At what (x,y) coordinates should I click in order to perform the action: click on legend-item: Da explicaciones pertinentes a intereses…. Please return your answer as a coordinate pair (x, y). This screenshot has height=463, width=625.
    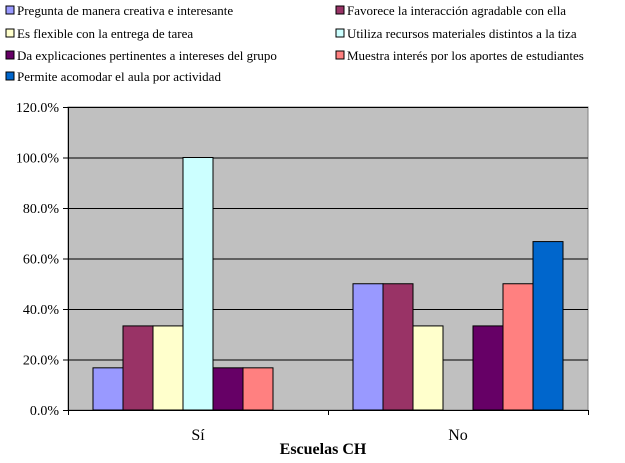
    Looking at the image, I should click on (141, 55).